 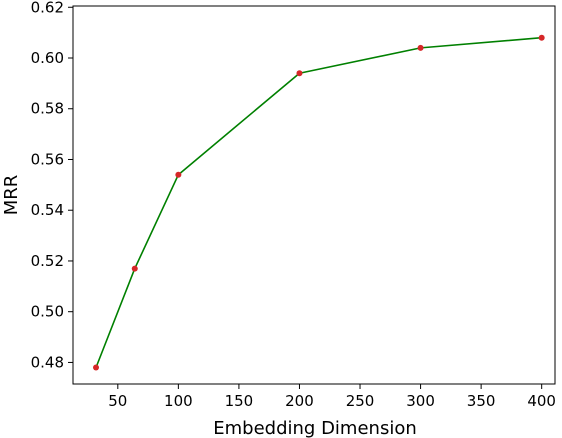 What do you see at coordinates (541, 401) in the screenshot?
I see `x-tick-label: 400` at bounding box center [541, 401].